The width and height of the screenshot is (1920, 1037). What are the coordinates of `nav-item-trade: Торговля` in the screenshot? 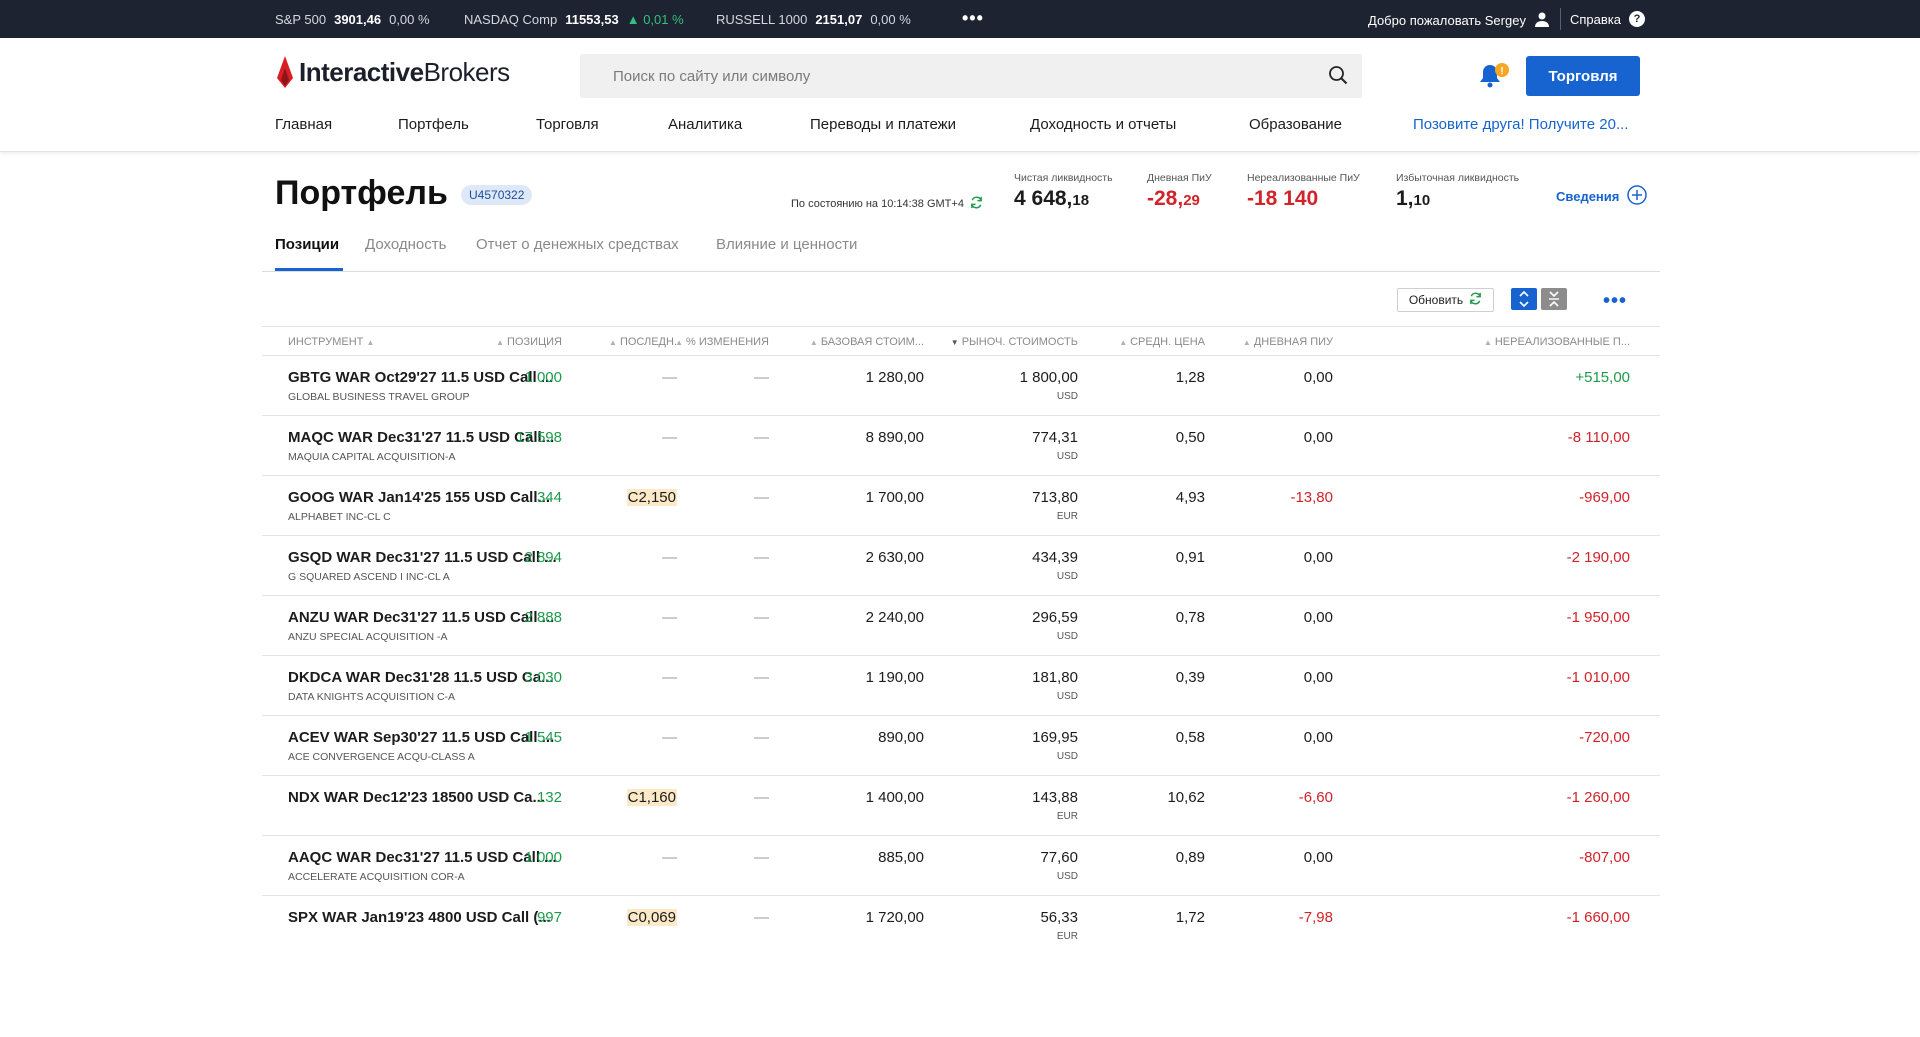 It's located at (567, 124).